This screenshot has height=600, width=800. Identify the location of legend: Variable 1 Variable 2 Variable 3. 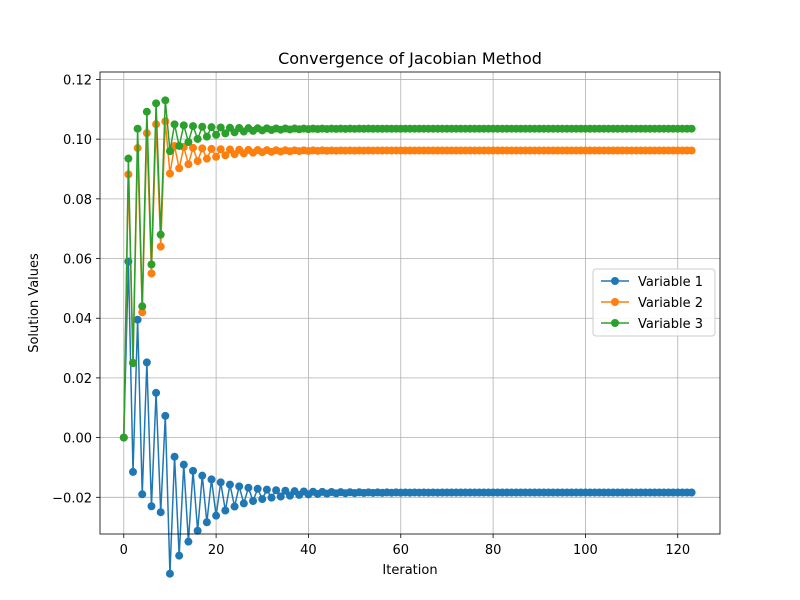
(654, 302).